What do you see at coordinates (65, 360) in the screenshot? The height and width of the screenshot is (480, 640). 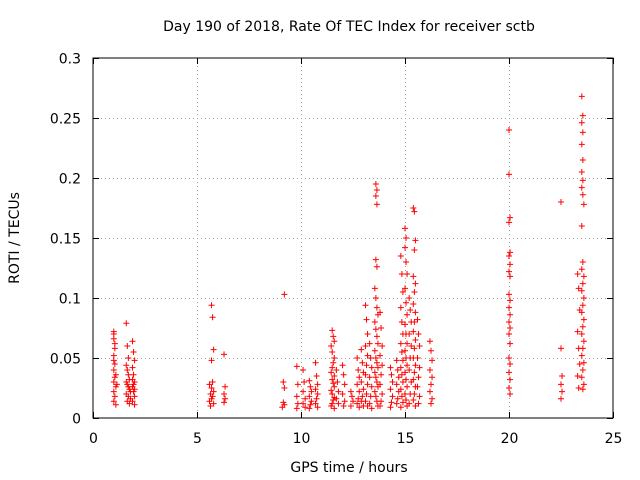 I see `y-tick-label: 0.05` at bounding box center [65, 360].